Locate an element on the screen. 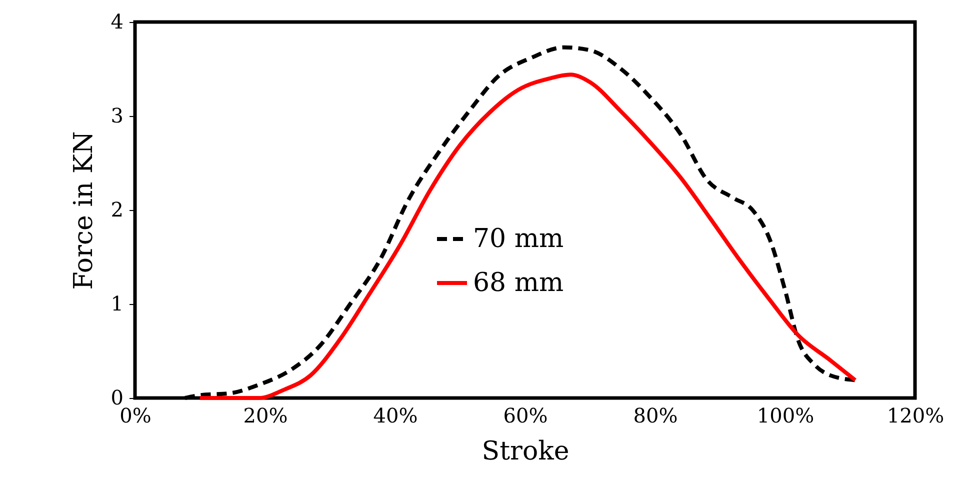  y-tick-label: 3 is located at coordinates (117, 116).